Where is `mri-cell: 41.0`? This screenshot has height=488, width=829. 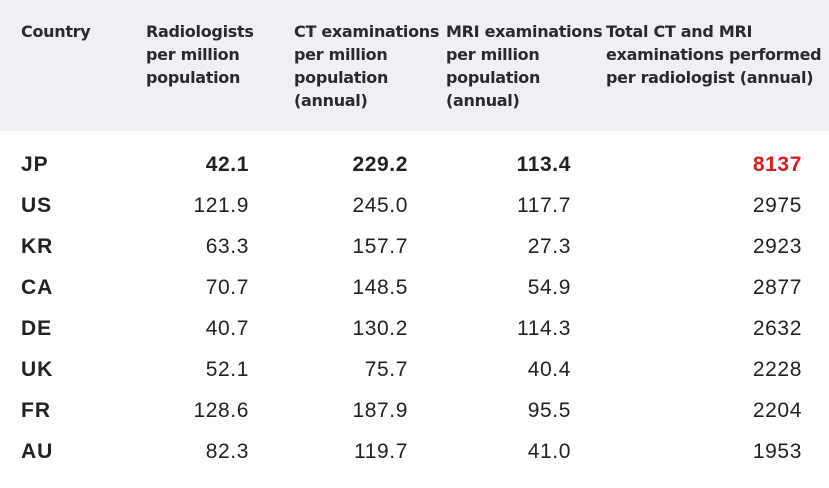 mri-cell: 41.0 is located at coordinates (549, 451).